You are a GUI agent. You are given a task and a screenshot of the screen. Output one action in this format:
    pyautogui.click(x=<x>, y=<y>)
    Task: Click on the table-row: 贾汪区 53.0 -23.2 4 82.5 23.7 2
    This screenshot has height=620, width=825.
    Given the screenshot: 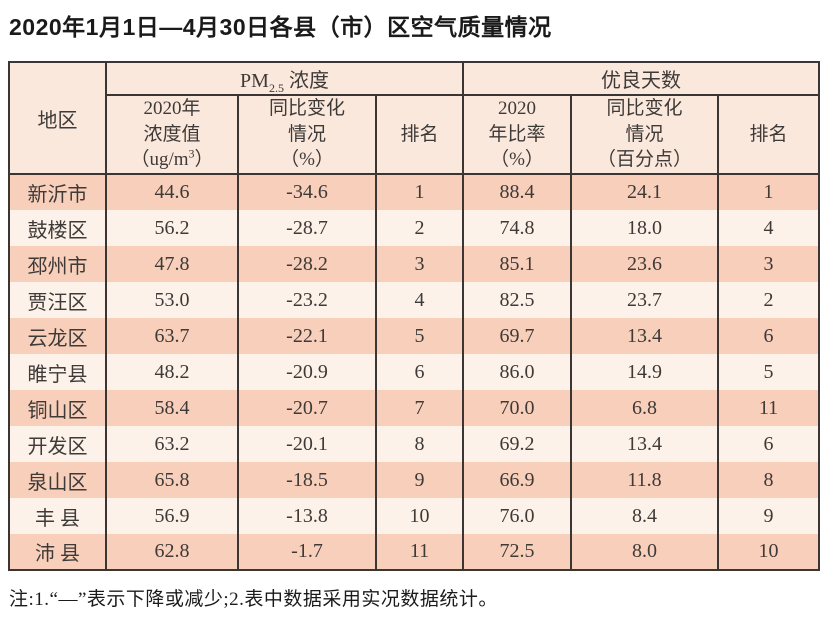 What is the action you would take?
    pyautogui.click(x=414, y=300)
    